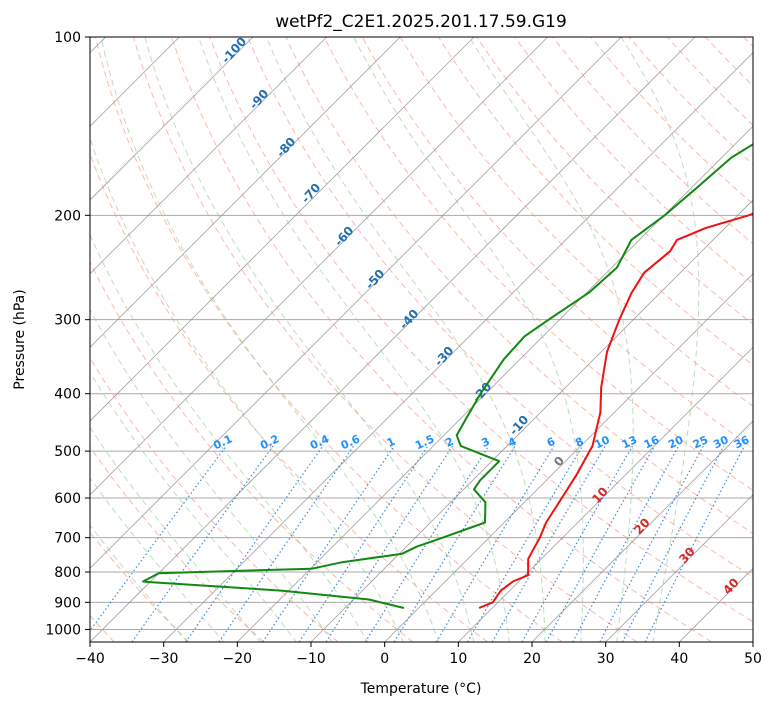 The height and width of the screenshot is (708, 775). Describe the element at coordinates (20, 339) in the screenshot. I see `y-axis-label: Pressure (hPa)` at that location.